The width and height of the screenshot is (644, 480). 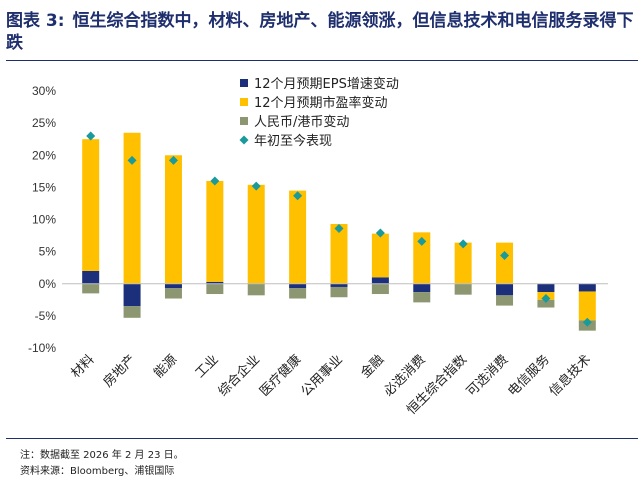 What do you see at coordinates (119, 371) in the screenshot?
I see `x-tick-label: 房地产` at bounding box center [119, 371].